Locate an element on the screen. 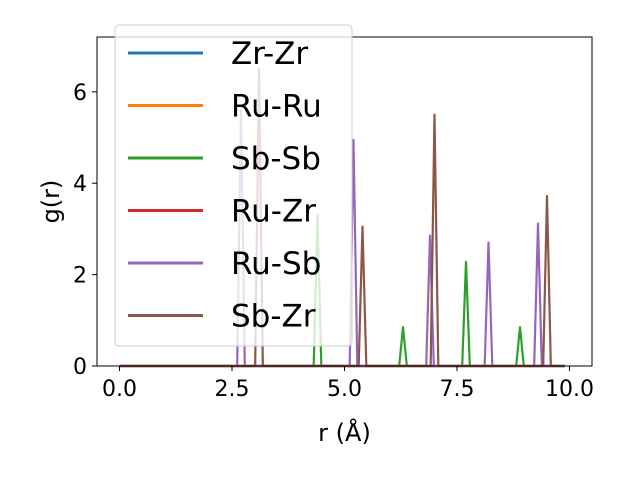 The image size is (640, 480). x-tick-label: 2.5 is located at coordinates (232, 389).